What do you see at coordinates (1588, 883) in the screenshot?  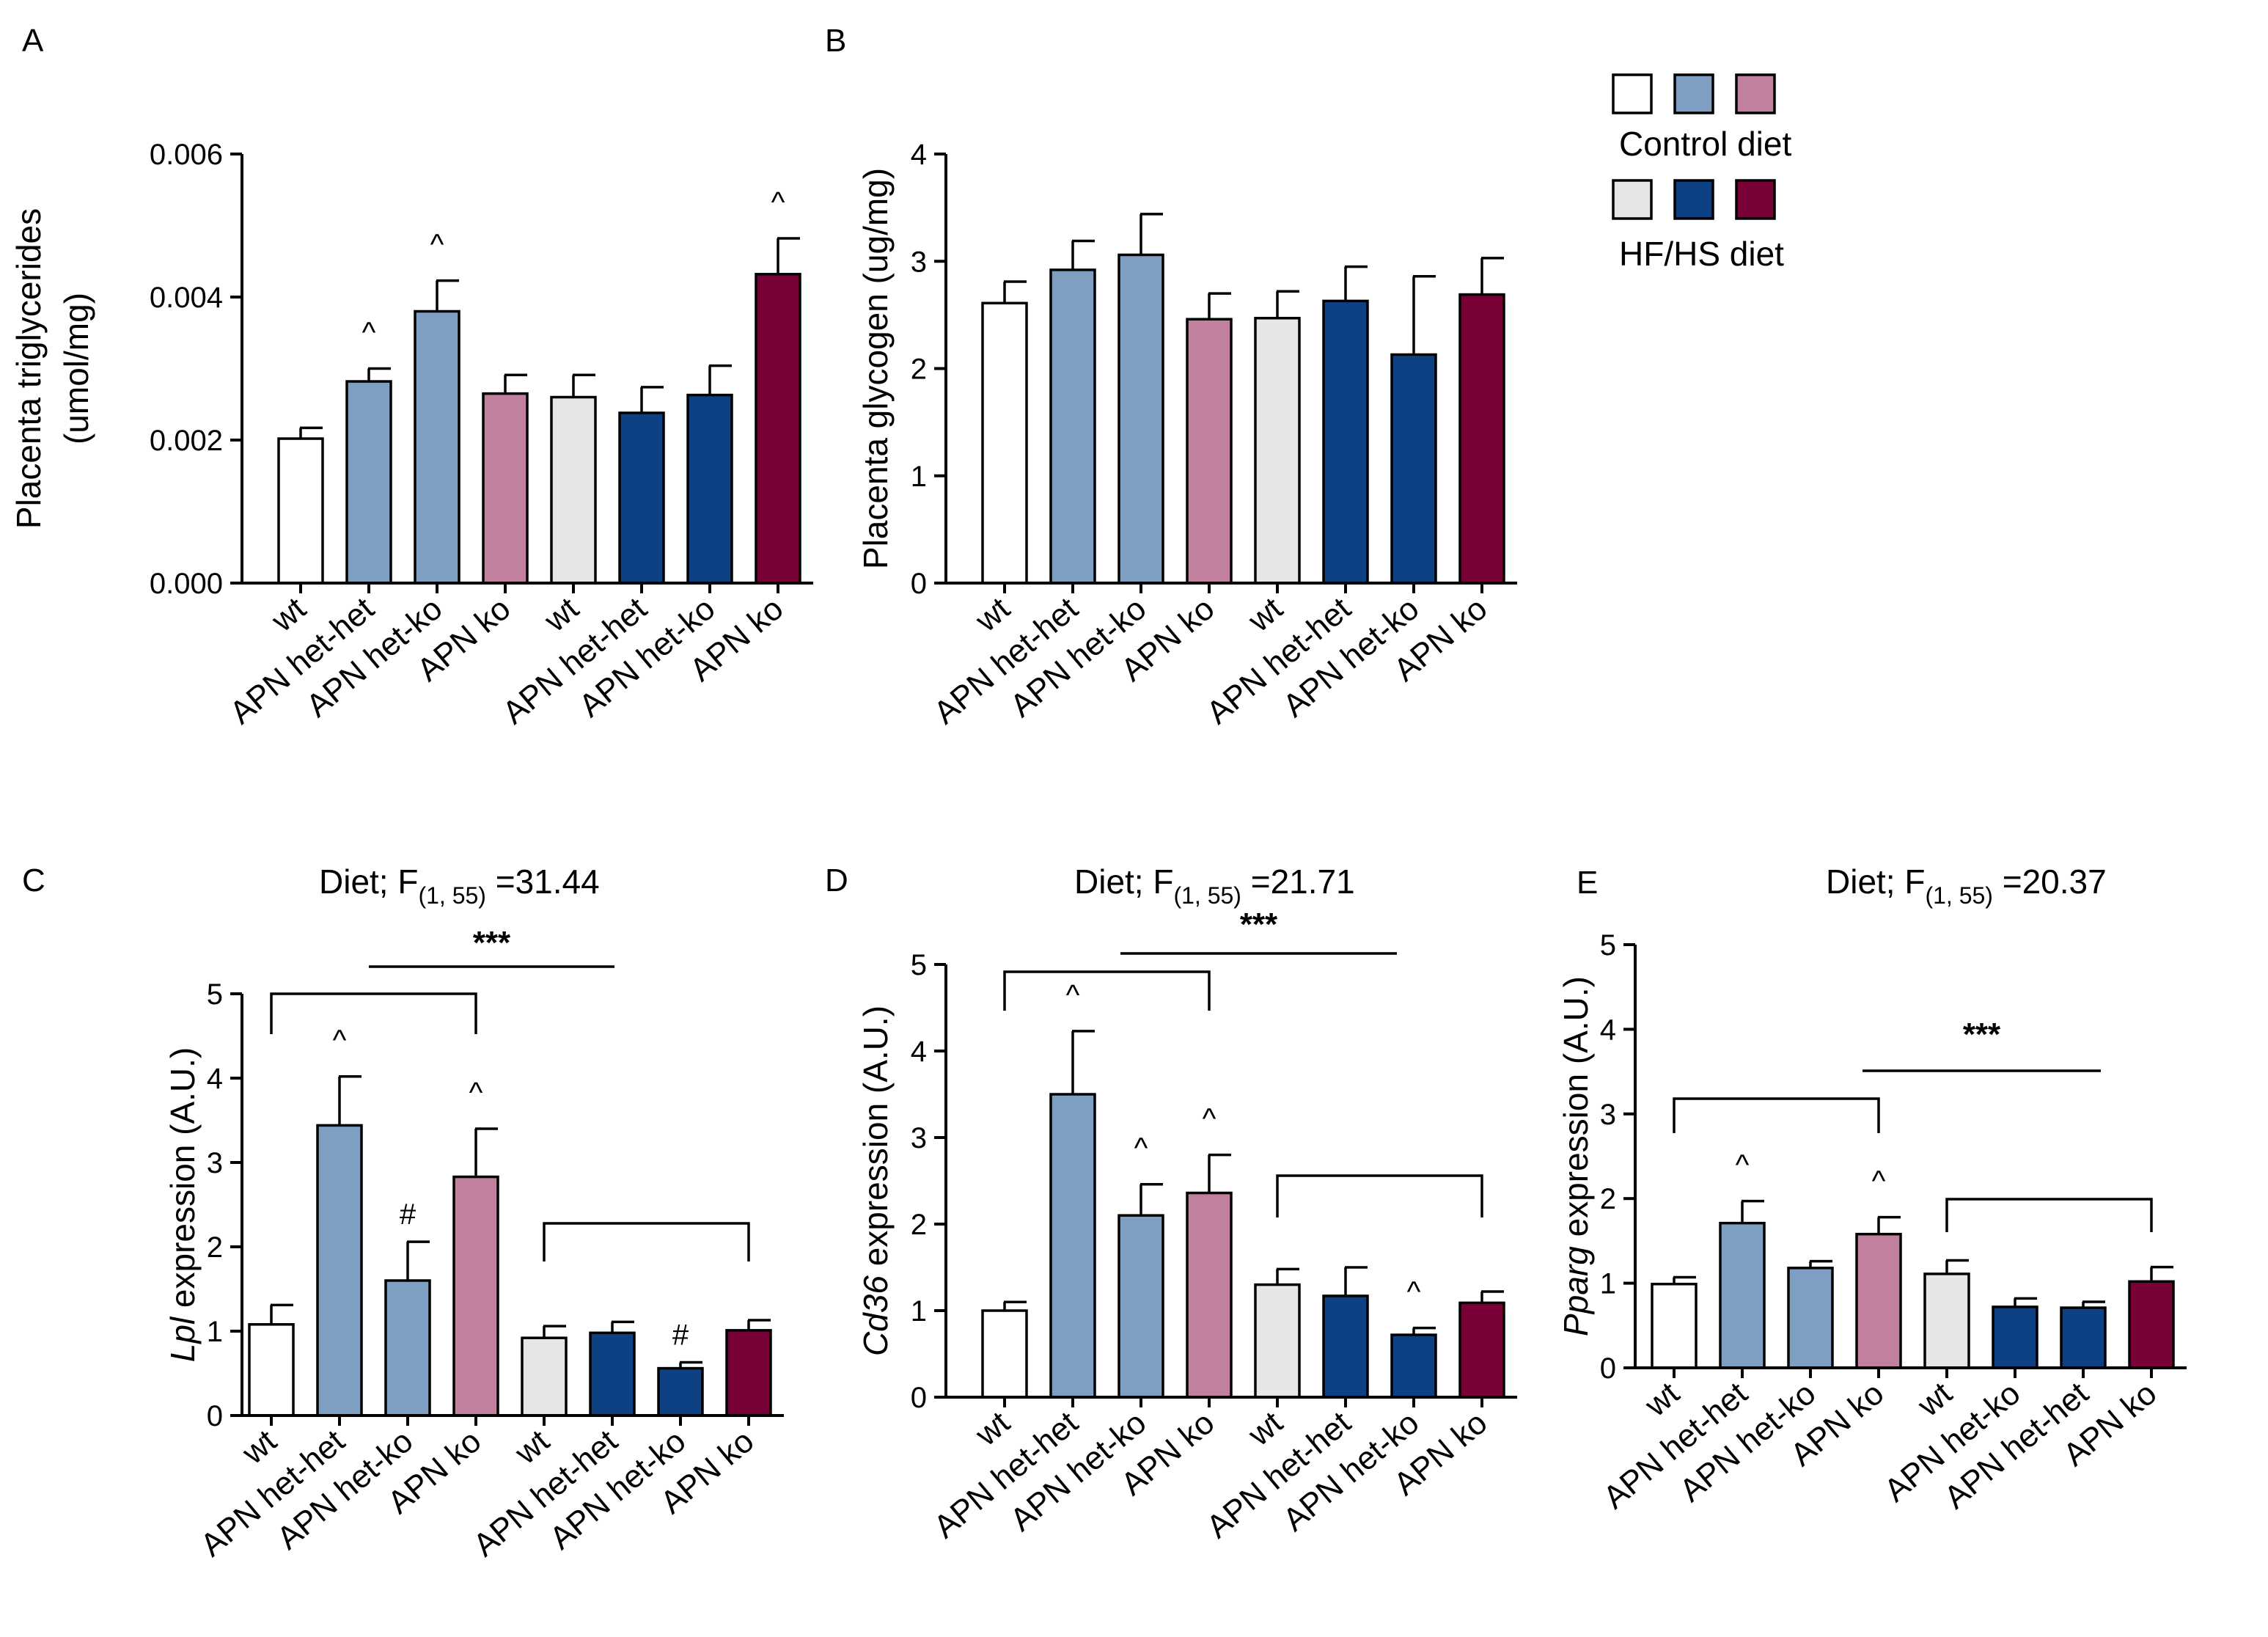 I see `panel-letter: E` at bounding box center [1588, 883].